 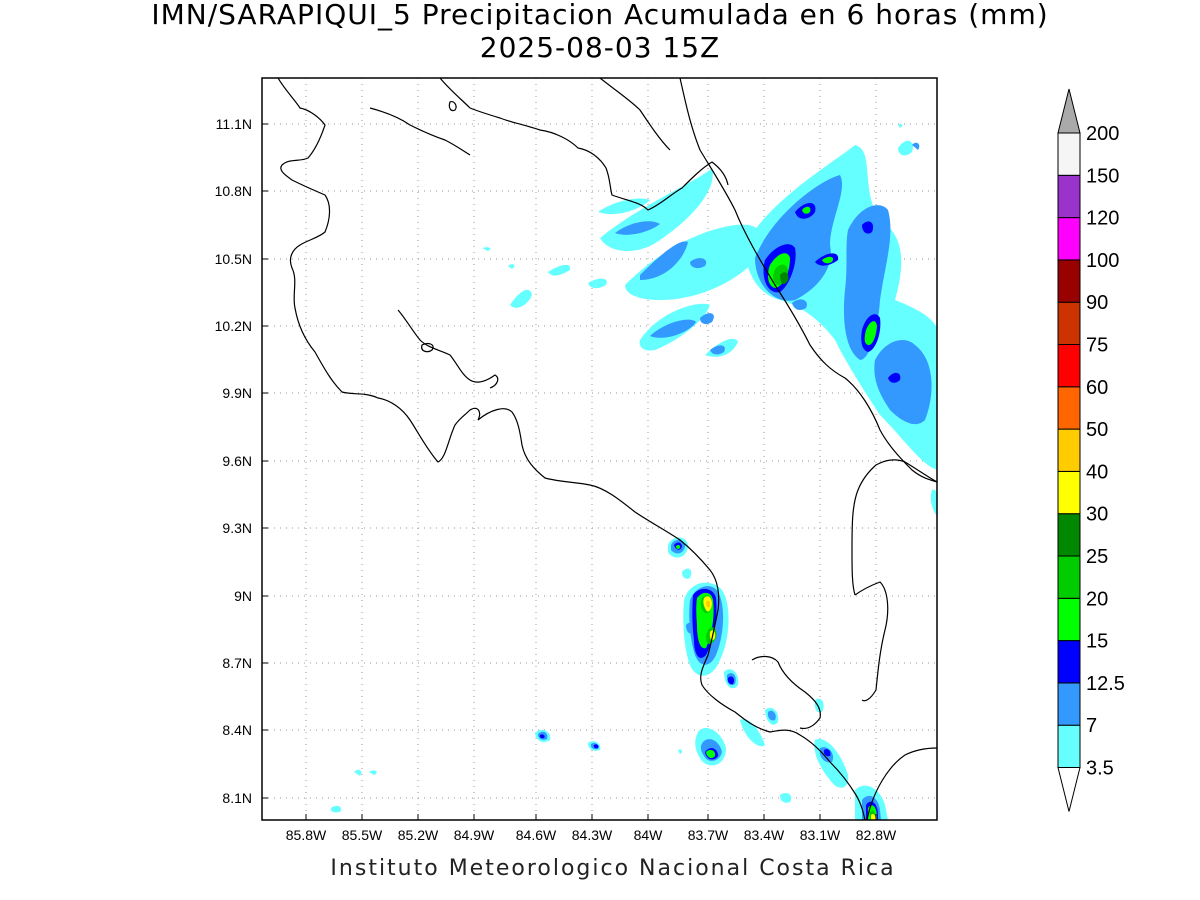 What do you see at coordinates (233, 191) in the screenshot?
I see `y-tick-label: 10.8N` at bounding box center [233, 191].